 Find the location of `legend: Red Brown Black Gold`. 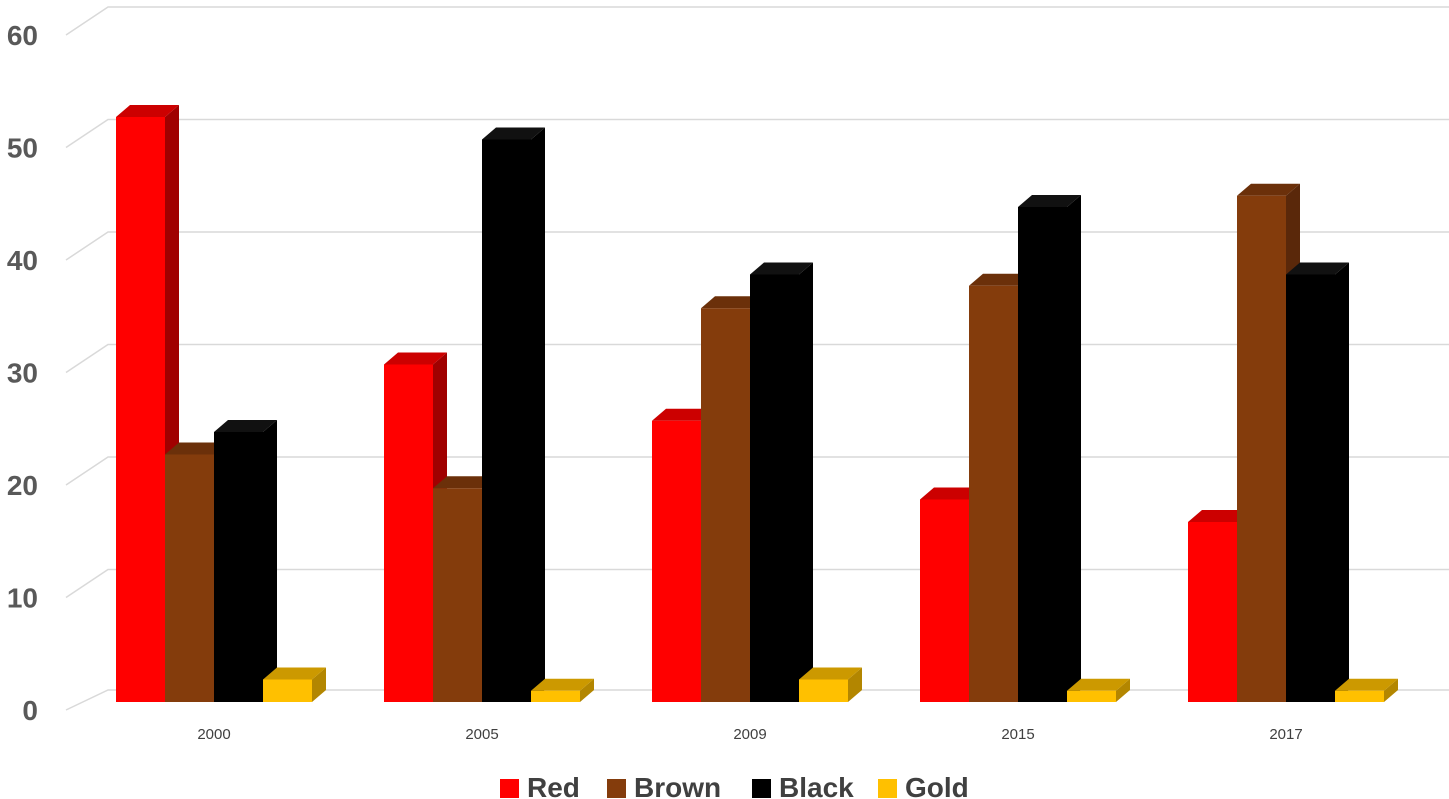

legend: Red Brown Black Gold is located at coordinates (734, 785).